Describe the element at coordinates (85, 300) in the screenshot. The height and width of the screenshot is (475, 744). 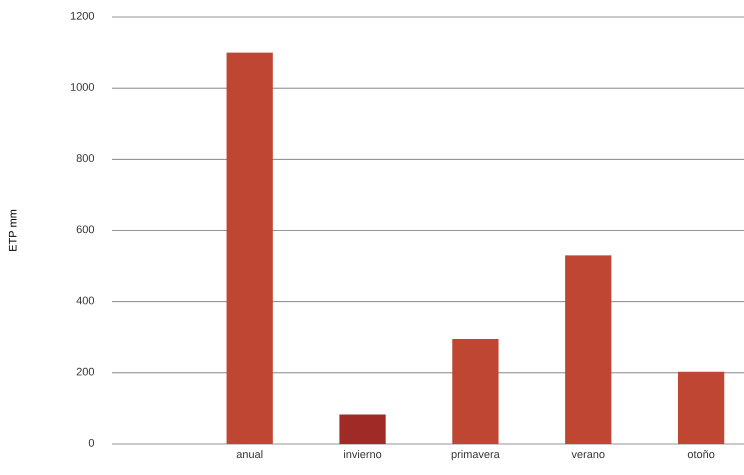
I see `y-tick-label: 400` at that location.